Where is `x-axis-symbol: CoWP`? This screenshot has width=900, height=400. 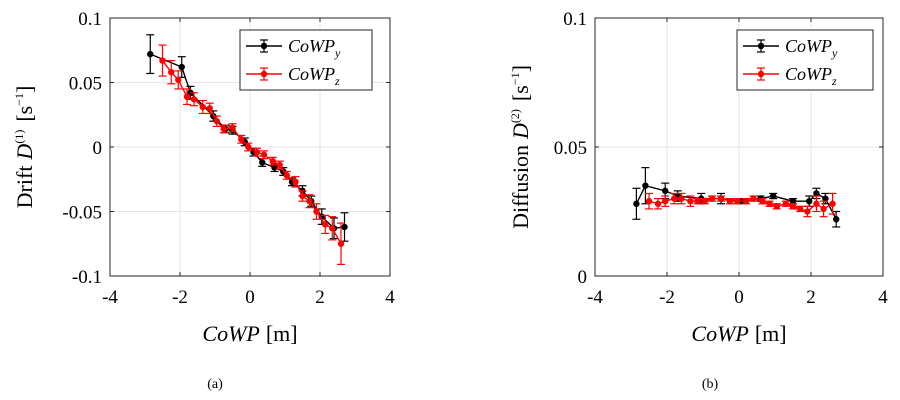 x-axis-symbol: CoWP is located at coordinates (719, 333).